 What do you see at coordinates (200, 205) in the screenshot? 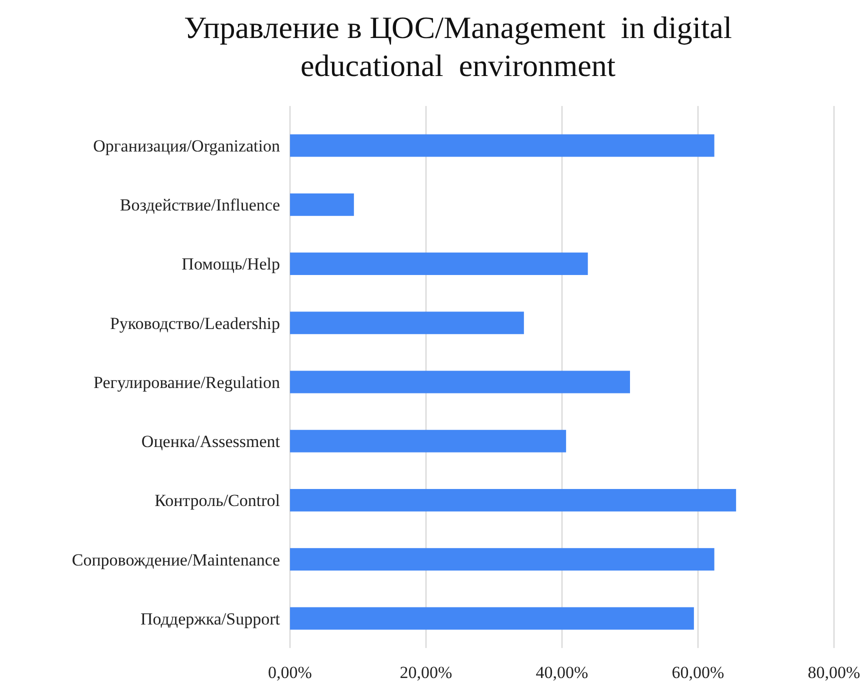
I see `y-tick-label: Воздействие/Influence` at bounding box center [200, 205].